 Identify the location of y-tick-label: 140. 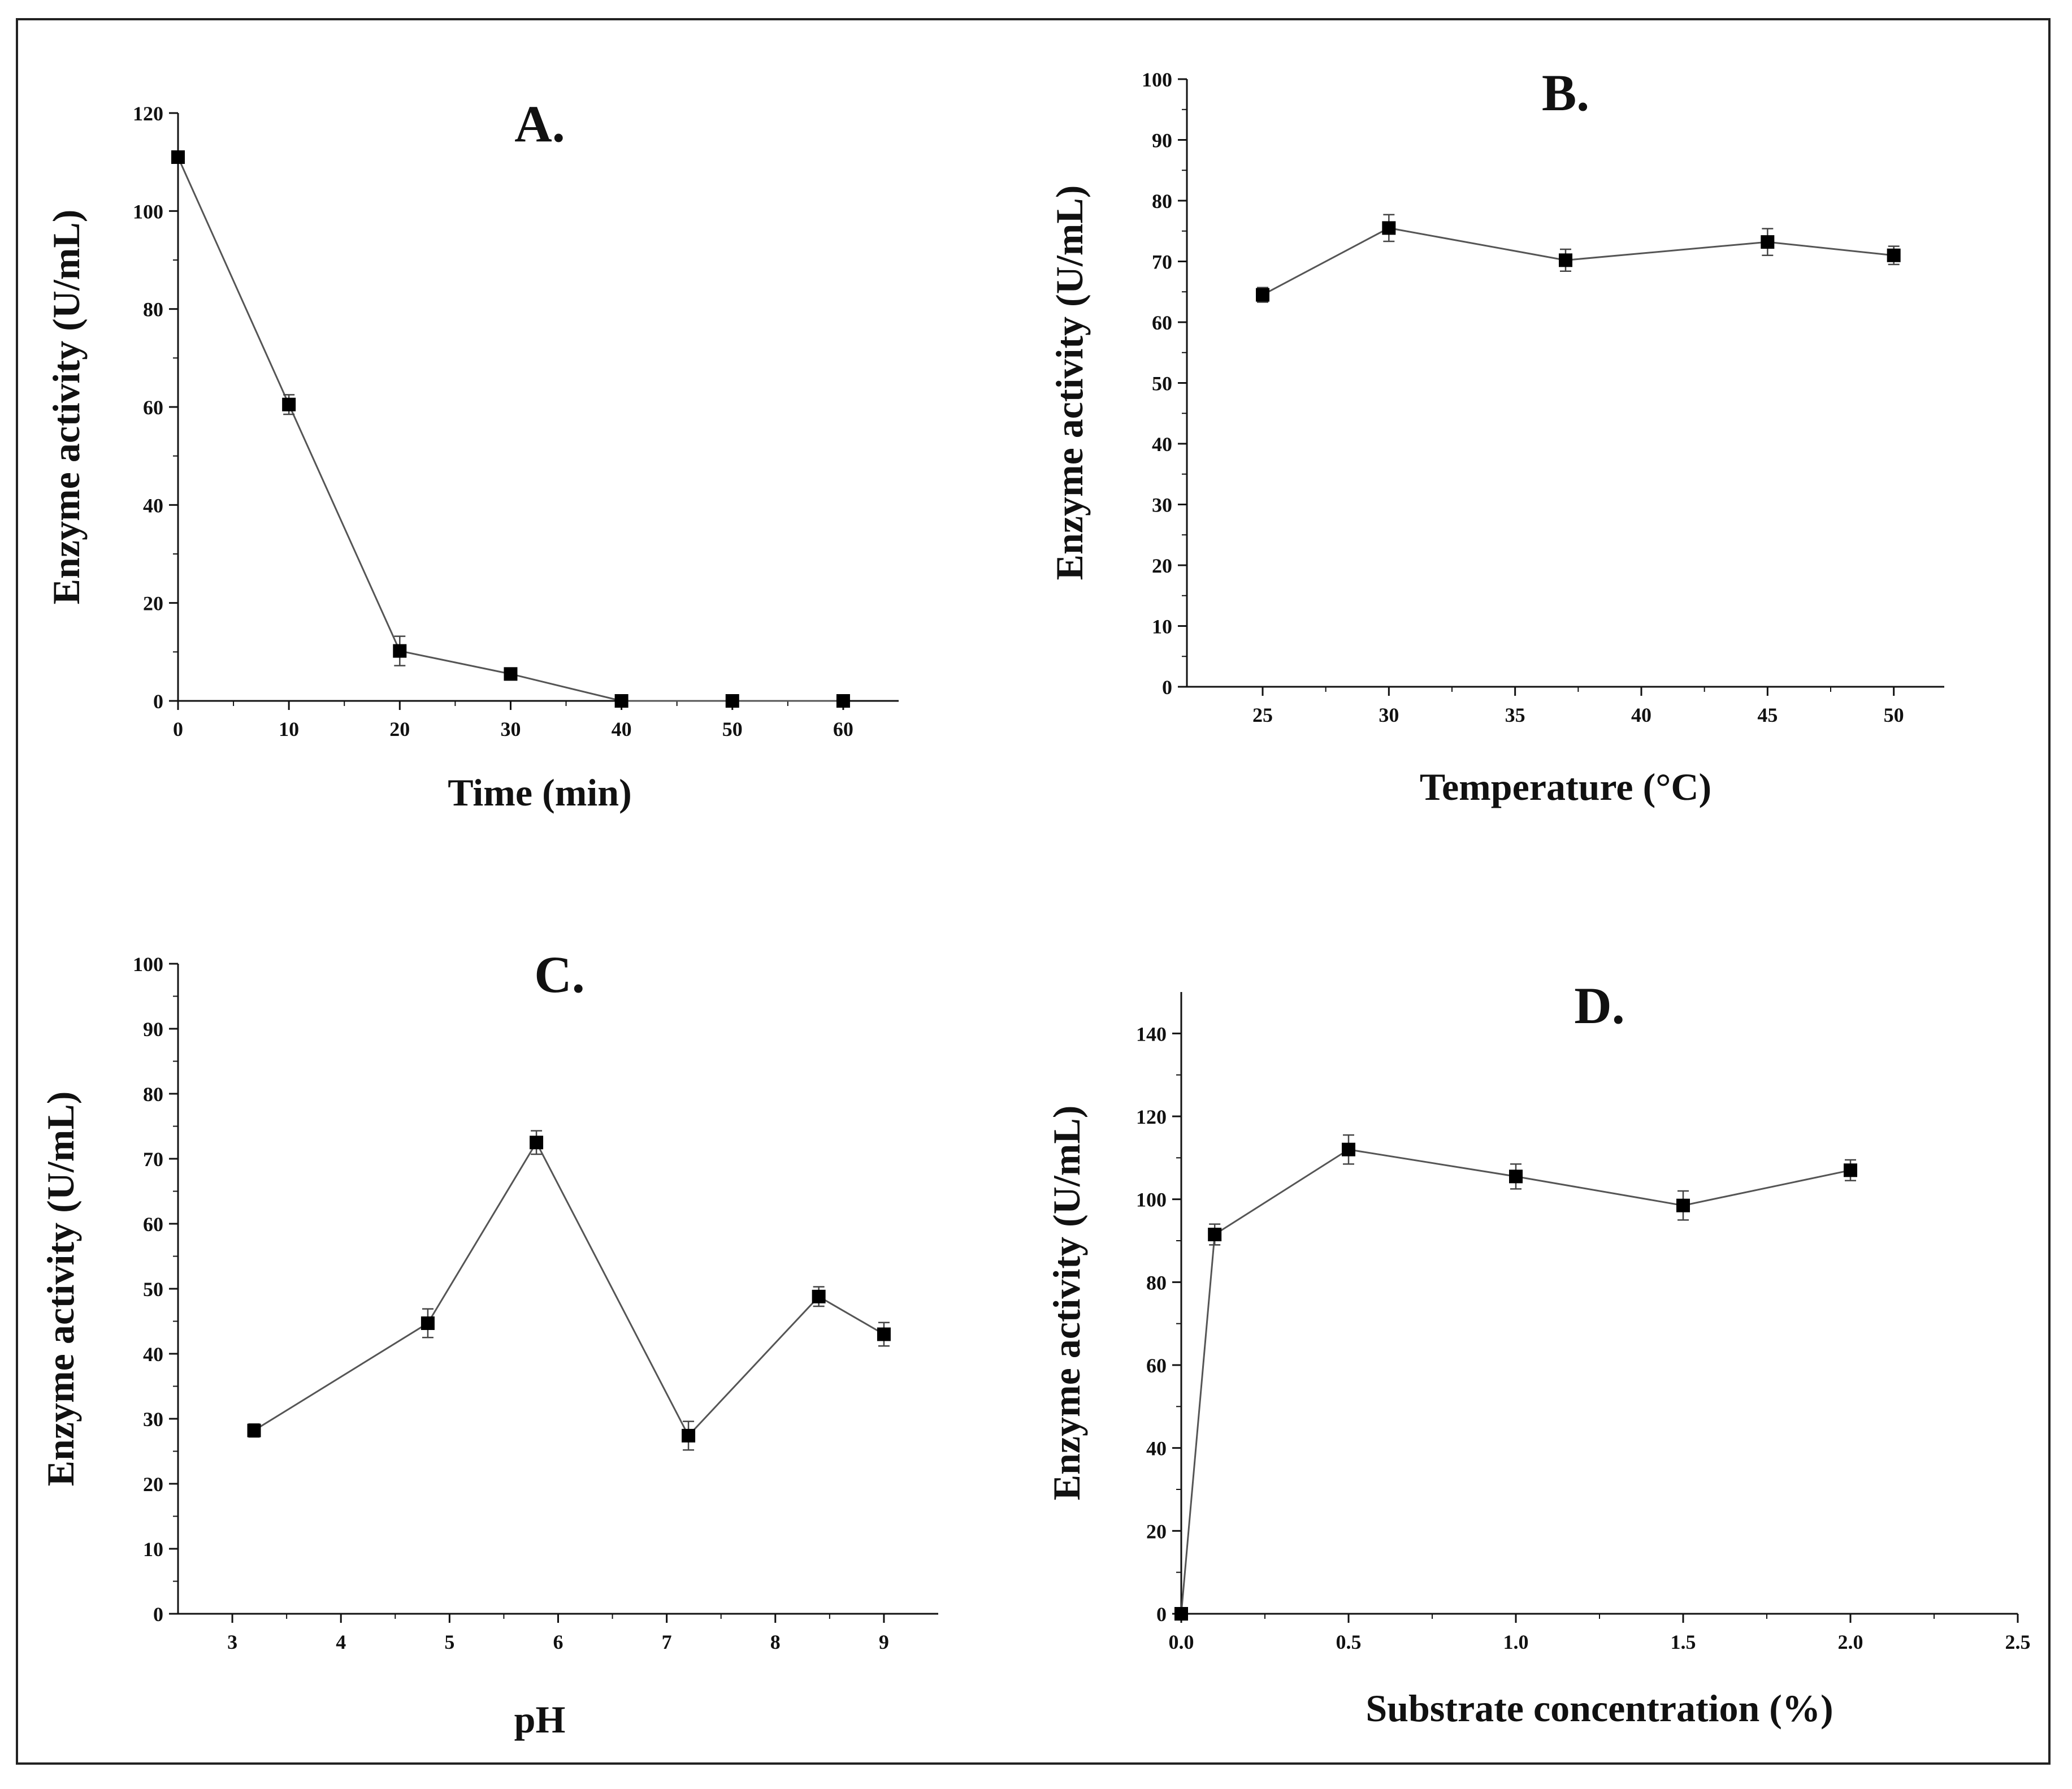
(1152, 1034).